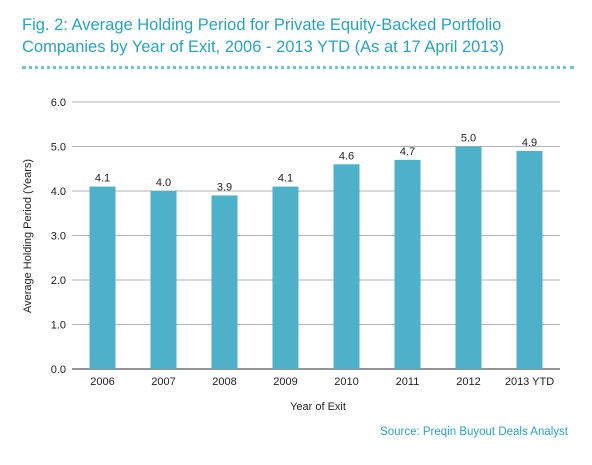  What do you see at coordinates (58, 192) in the screenshot?
I see `y-tick-label: 4.0` at bounding box center [58, 192].